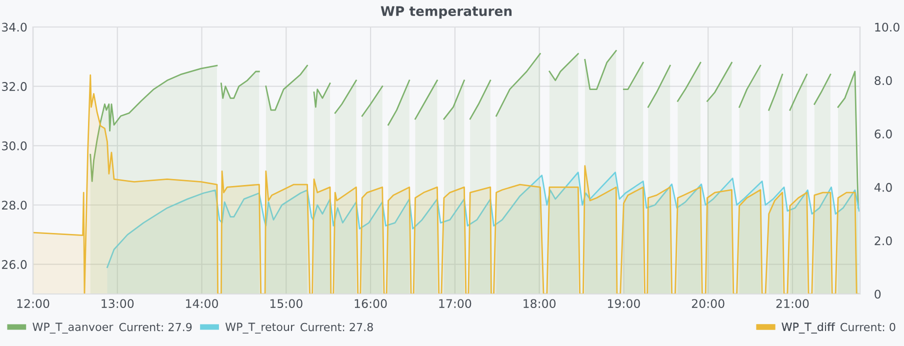 The height and width of the screenshot is (346, 904). Describe the element at coordinates (73, 328) in the screenshot. I see `legend-label: WP_T_aanvoer` at that location.